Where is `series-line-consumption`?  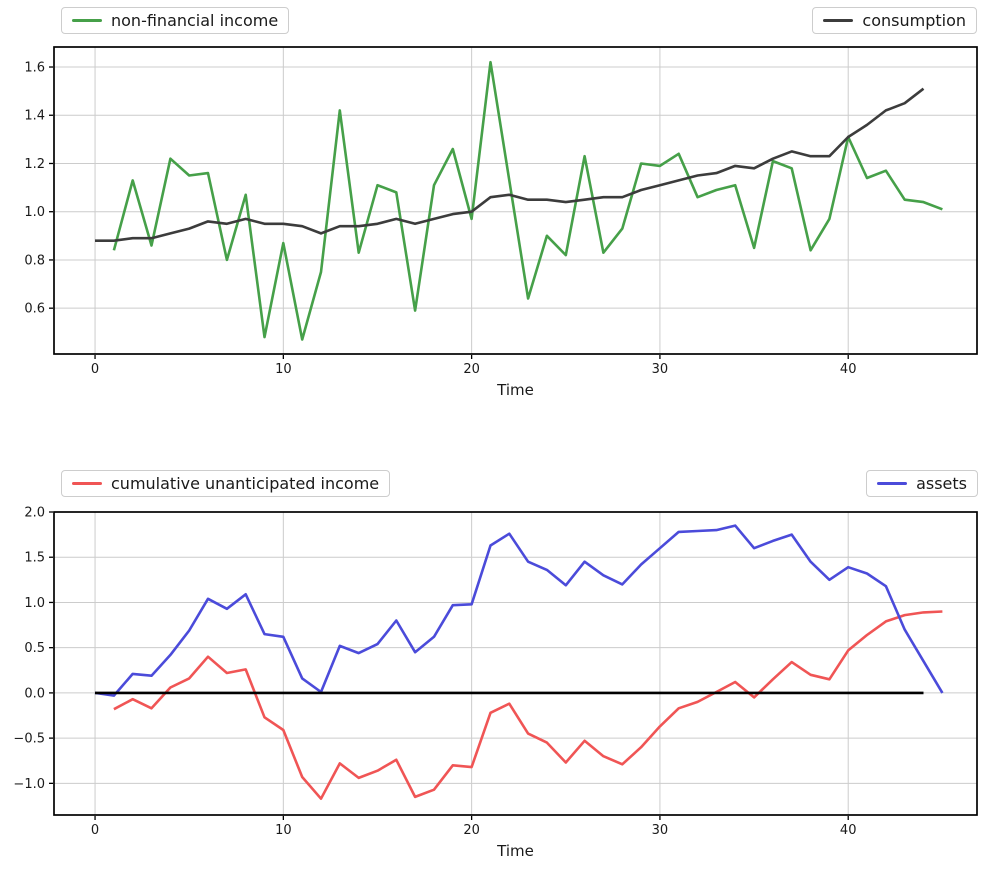 series-line-consumption is located at coordinates (510, 164).